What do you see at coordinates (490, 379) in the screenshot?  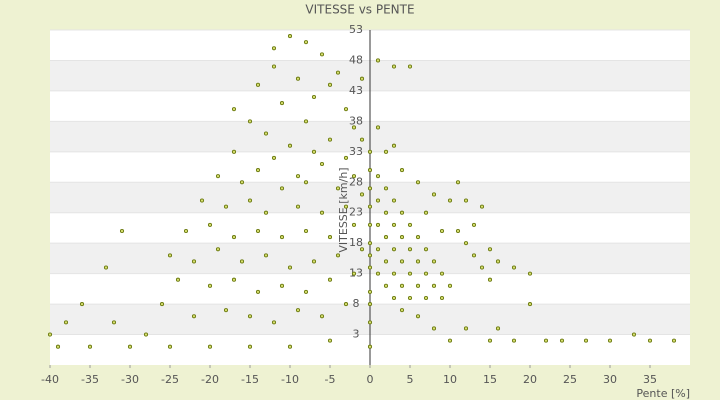 I see `x-tick-label: 15` at bounding box center [490, 379].